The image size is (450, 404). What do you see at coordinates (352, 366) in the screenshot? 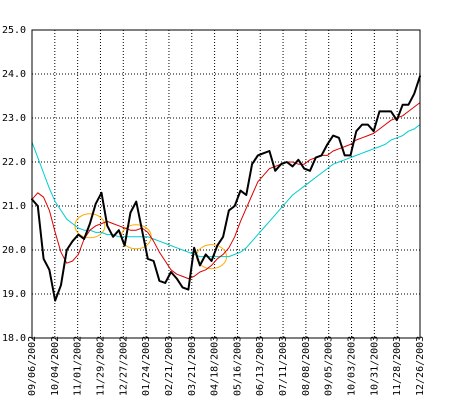
I see `x-tick-label: 10/03/2003` at bounding box center [352, 366].